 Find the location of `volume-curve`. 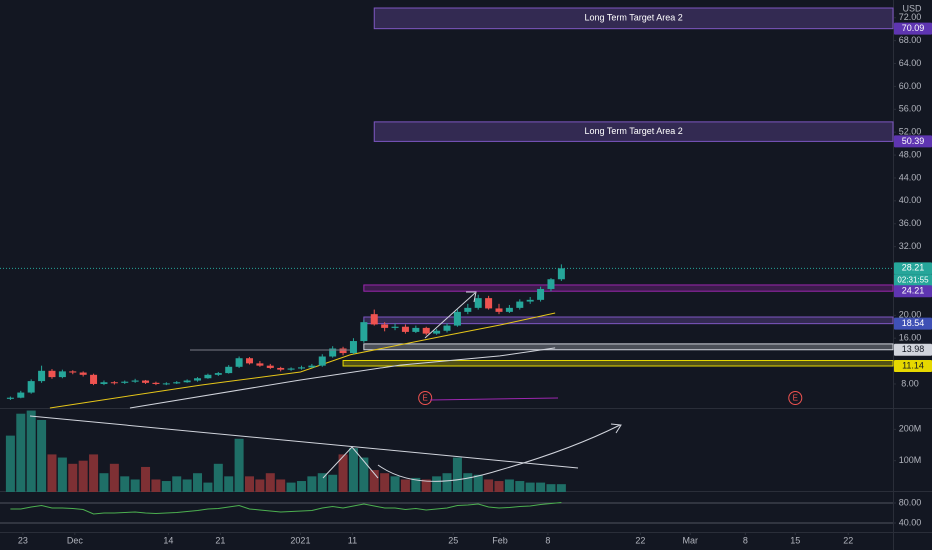

volume-curve is located at coordinates (499, 453).